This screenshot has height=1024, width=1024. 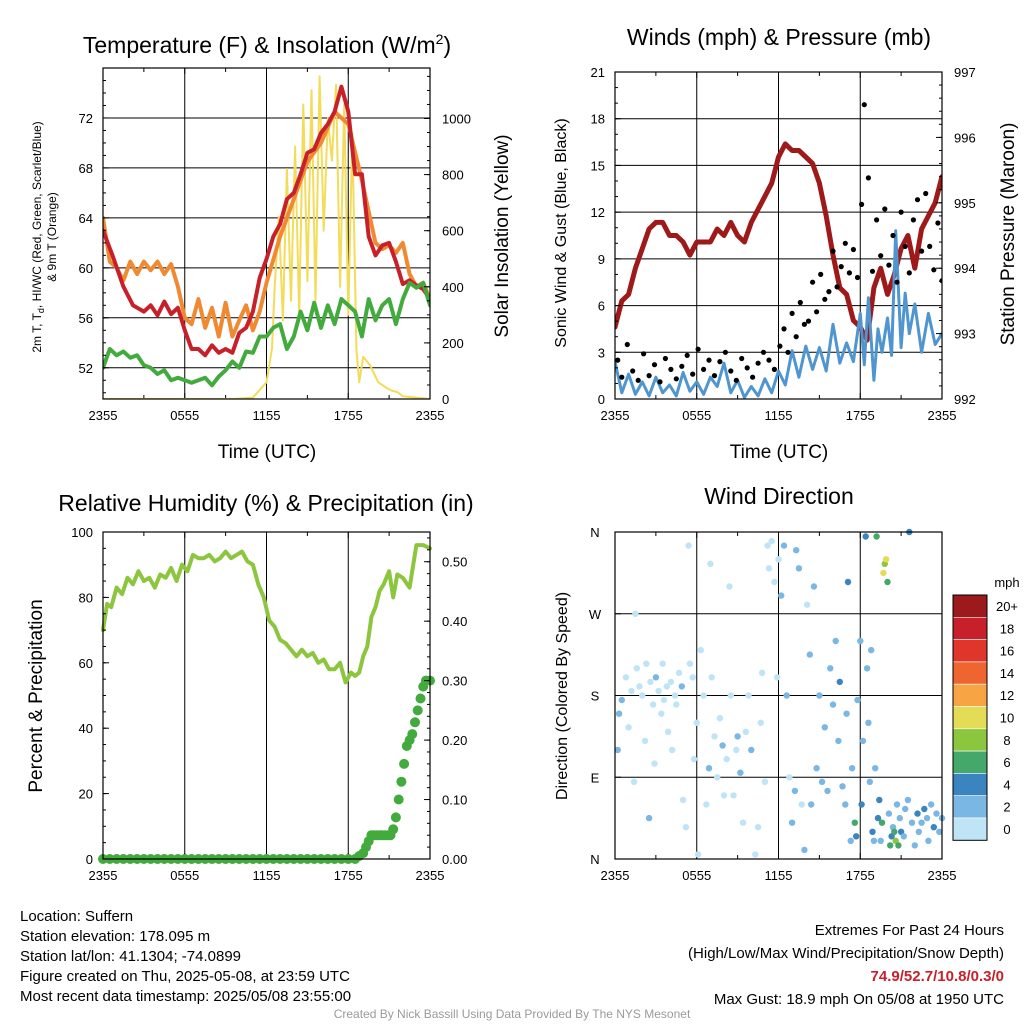 I want to click on temperature-y-tick-label: 52, so click(x=86, y=368).